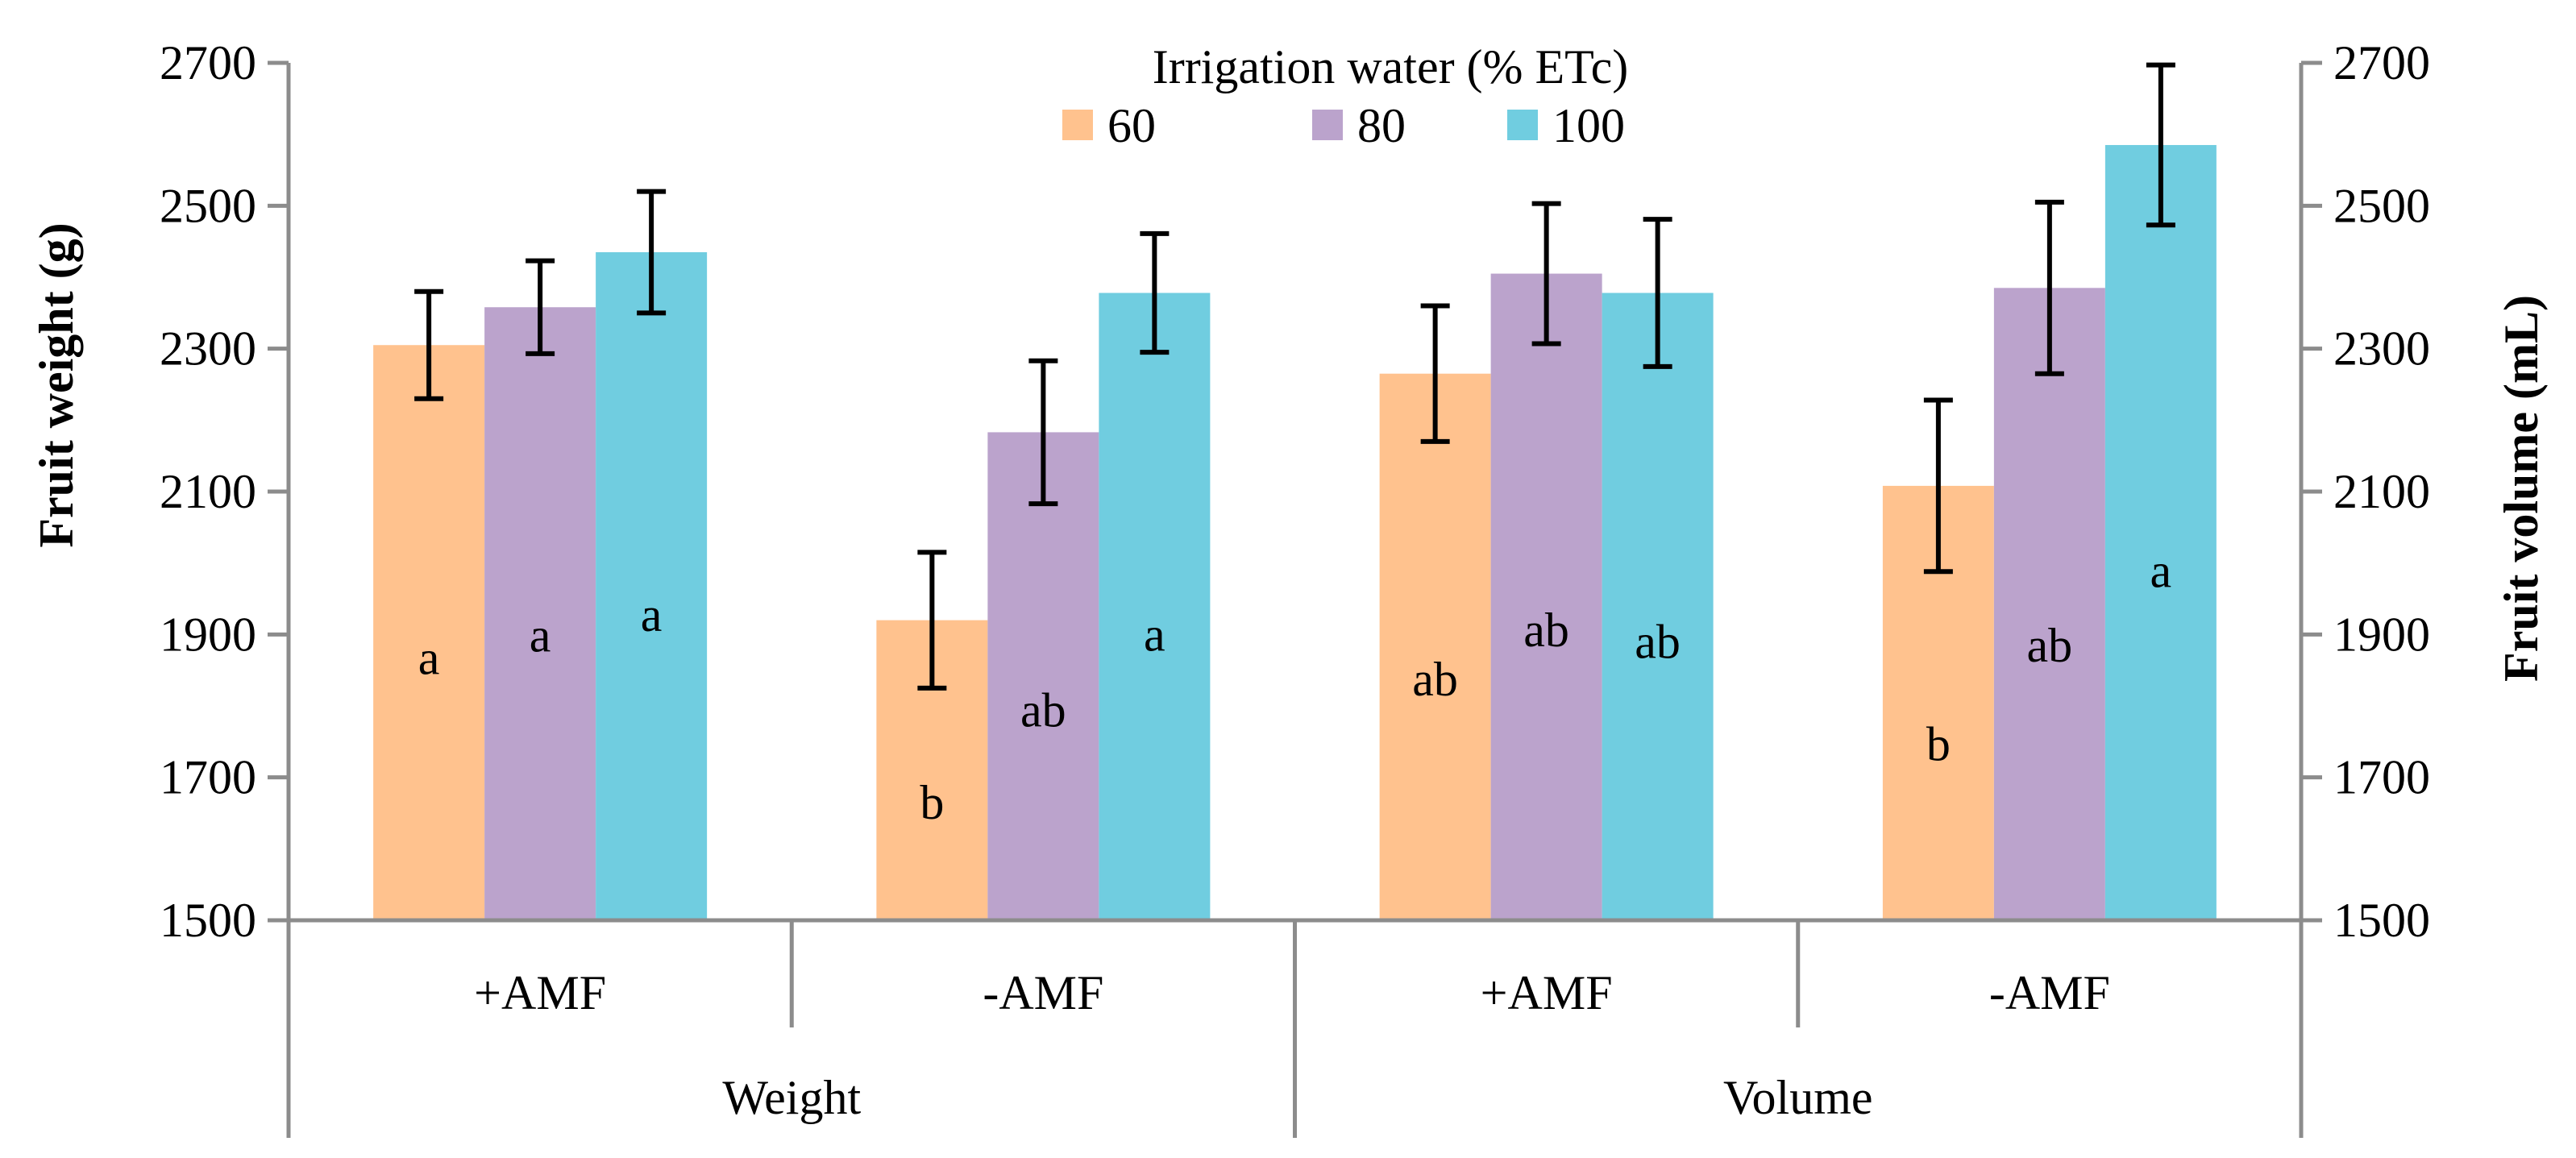  I want to click on y-right-tick-label: 1900, so click(2381, 634).